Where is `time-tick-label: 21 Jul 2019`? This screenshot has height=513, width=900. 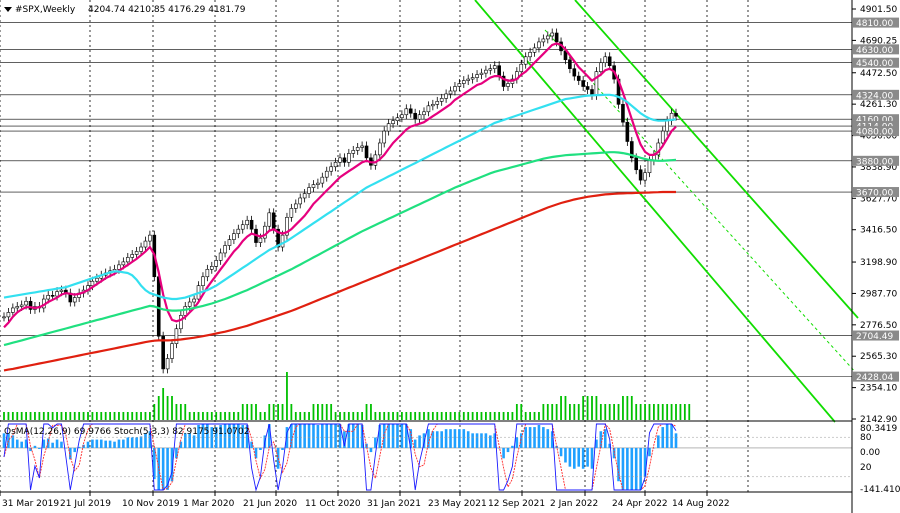 time-tick-label: 21 Jul 2019 is located at coordinates (85, 504).